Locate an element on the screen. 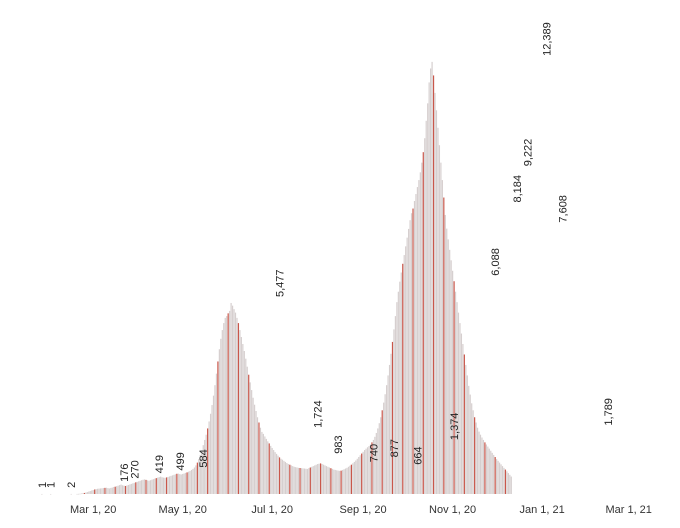  data-label: 740 is located at coordinates (374, 453).